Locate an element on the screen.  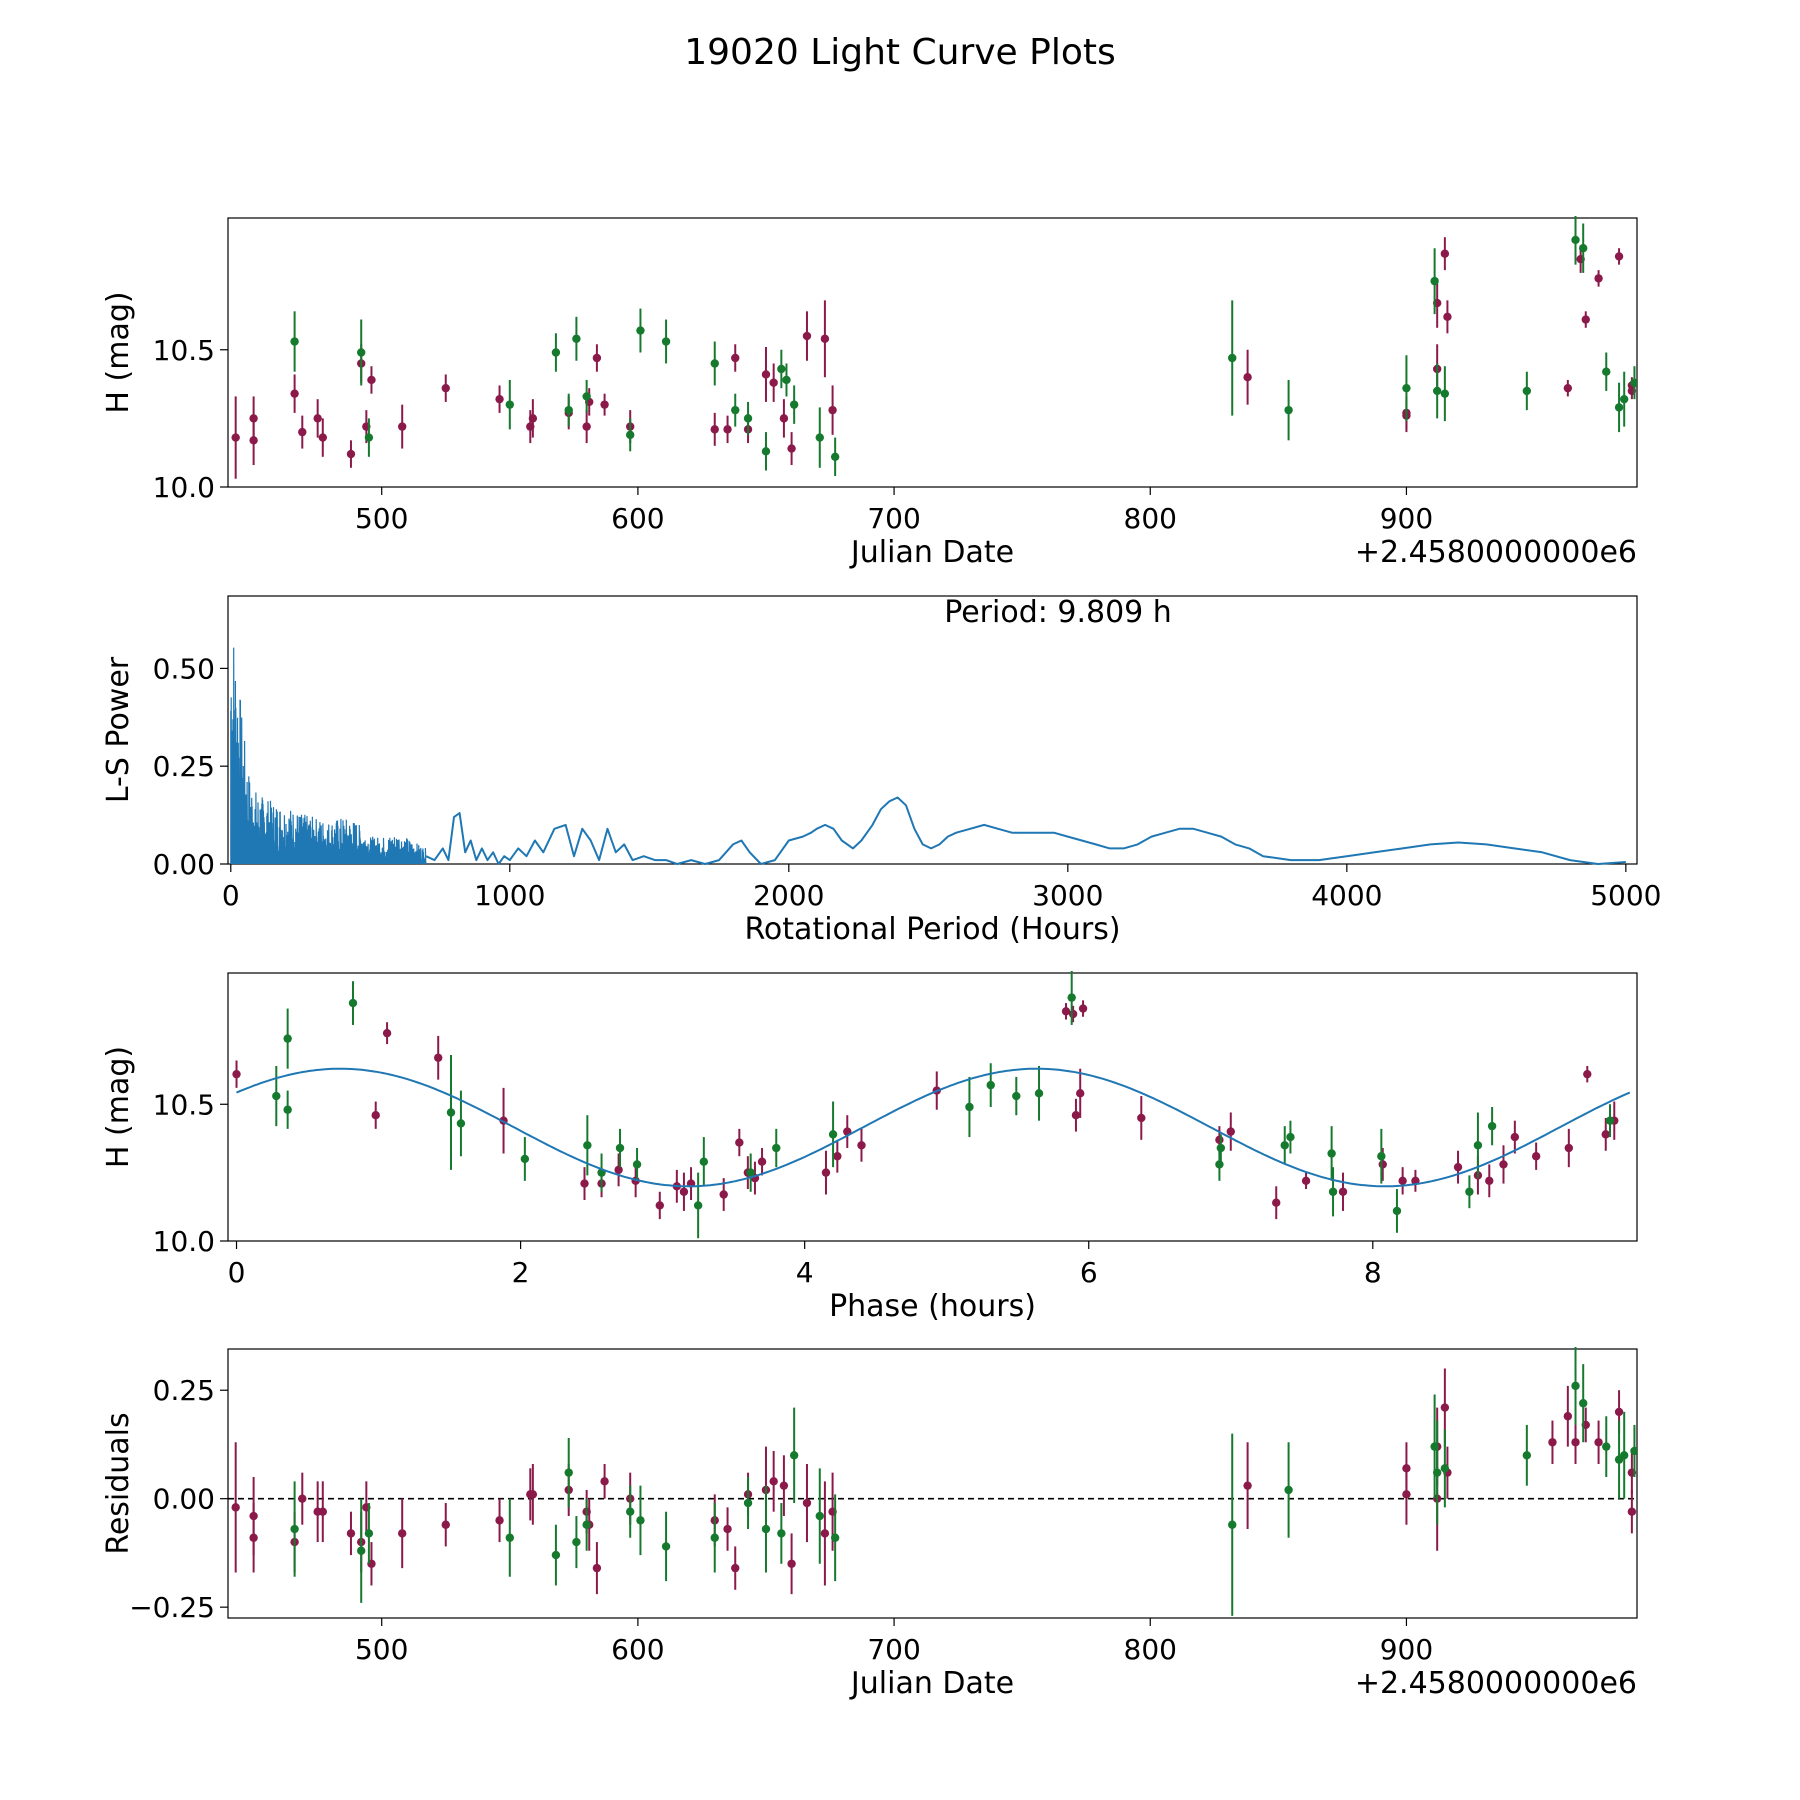
periodogram-line is located at coordinates (1025, 830).